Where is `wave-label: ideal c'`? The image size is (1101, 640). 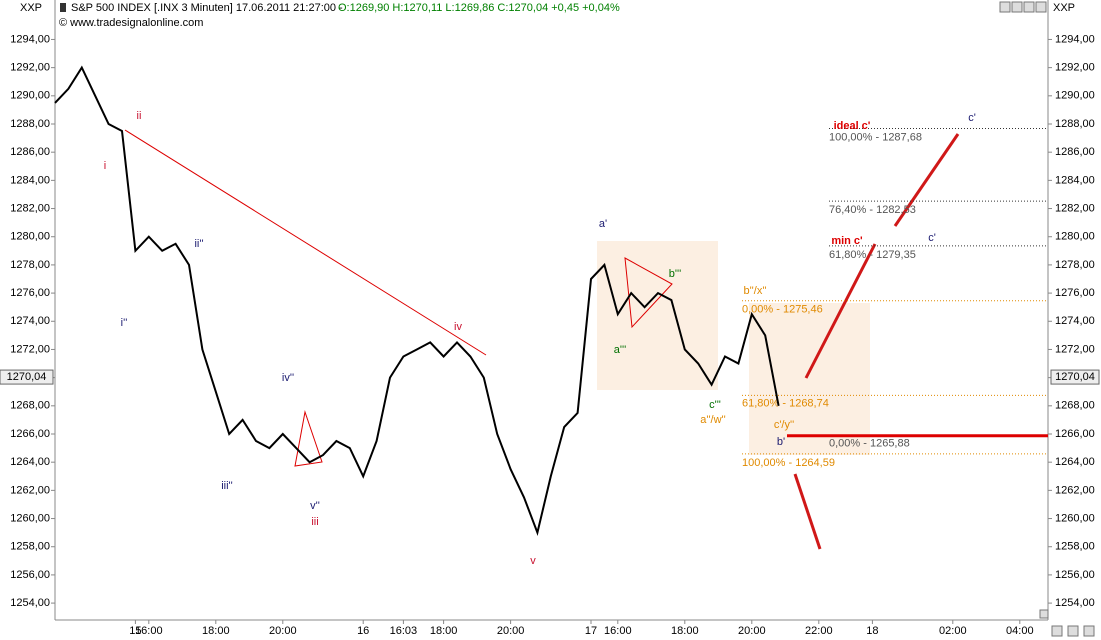 wave-label: ideal c' is located at coordinates (852, 126).